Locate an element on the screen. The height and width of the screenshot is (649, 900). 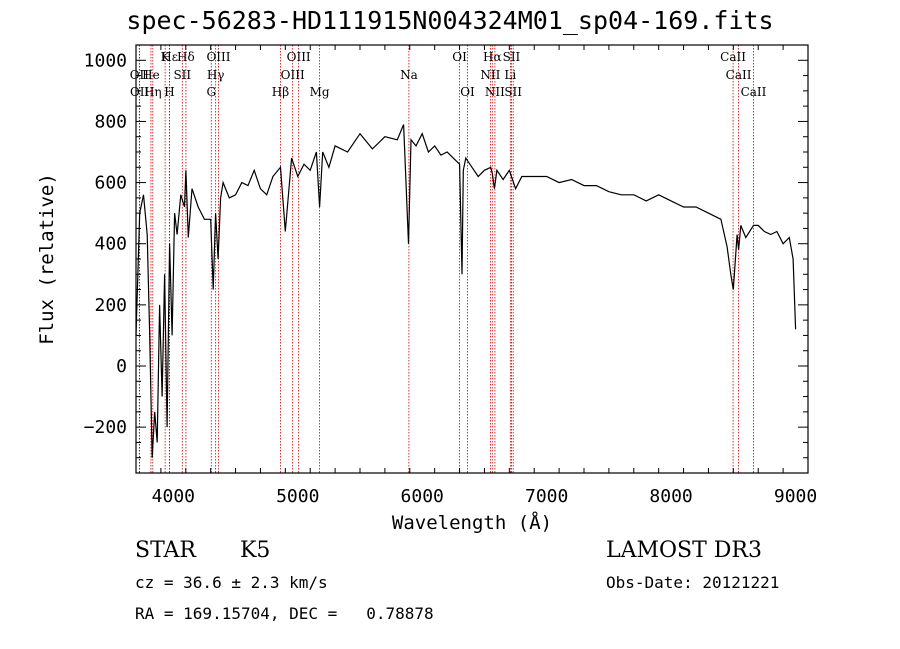
line-label: Hη is located at coordinates (153, 92).